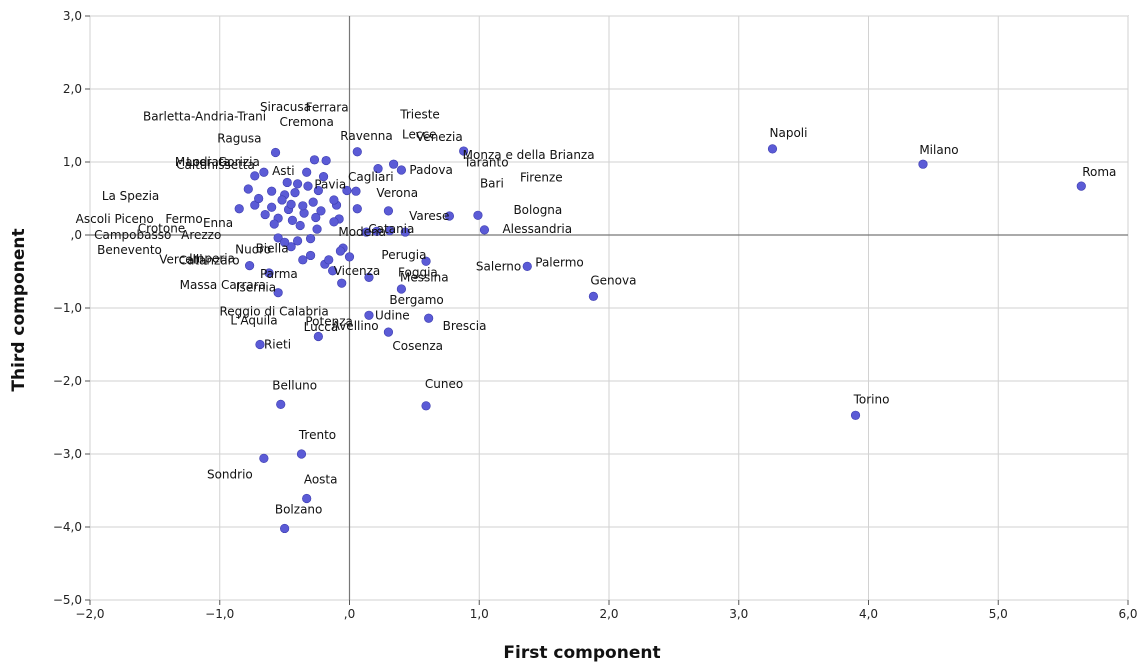 This screenshot has height=668, width=1148. I want to click on point-label: Lucca, so click(321, 327).